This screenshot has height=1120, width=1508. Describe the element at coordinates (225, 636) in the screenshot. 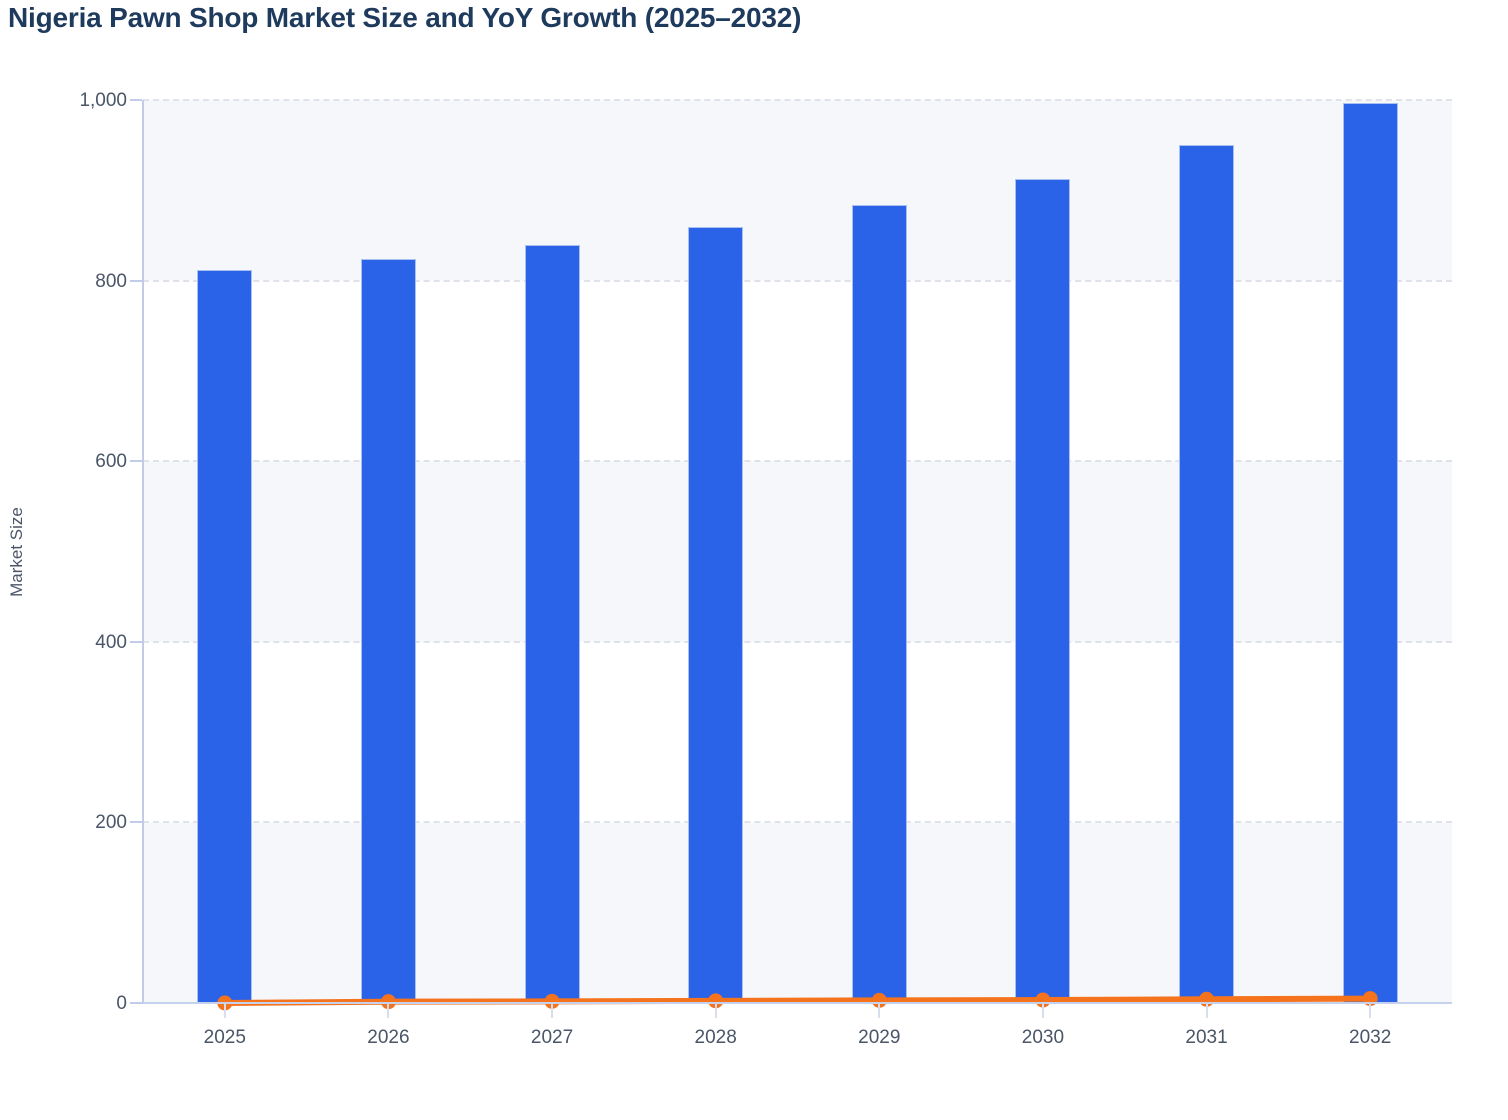

I see `bar-2025` at that location.